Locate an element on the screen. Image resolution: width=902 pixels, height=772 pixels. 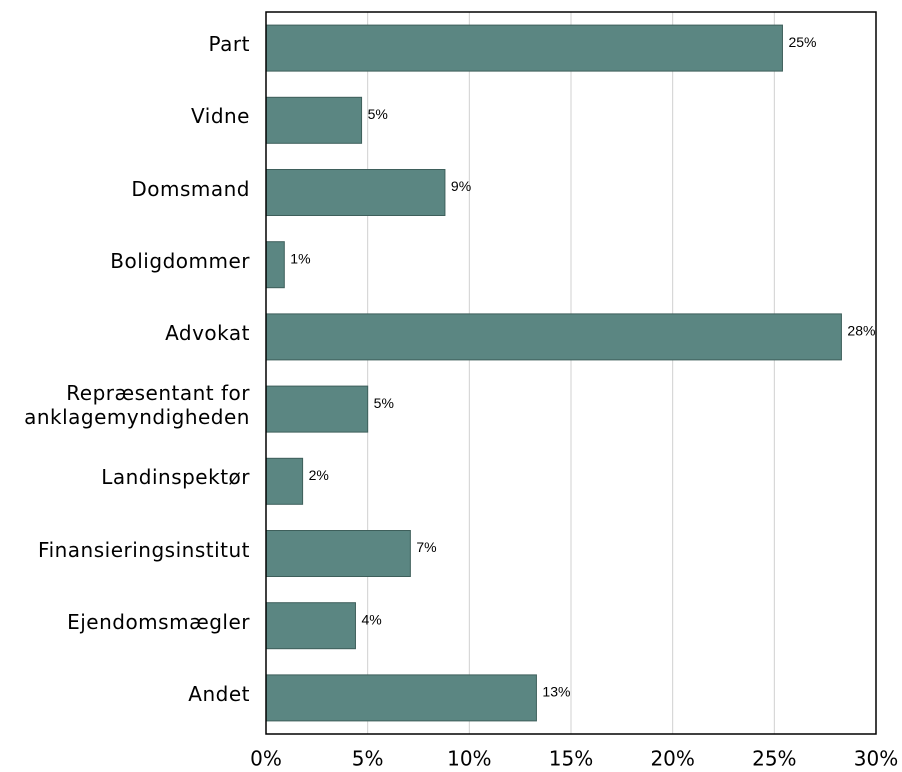
x-tick-label: 0% is located at coordinates (266, 759).